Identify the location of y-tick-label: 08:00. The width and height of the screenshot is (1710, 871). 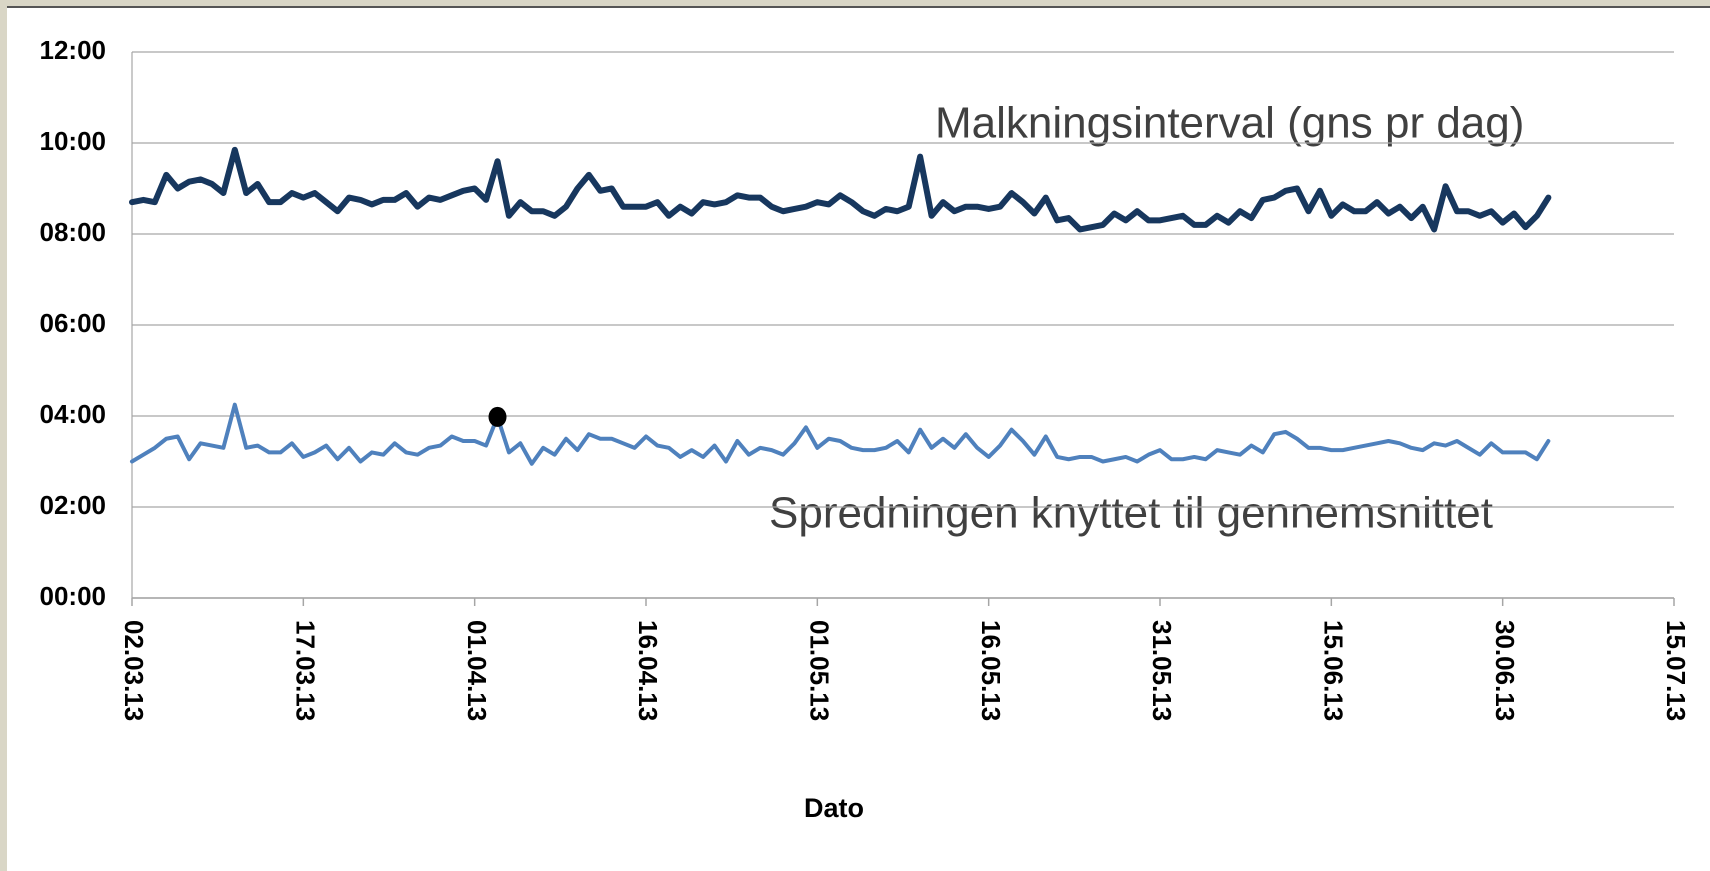
(73, 232).